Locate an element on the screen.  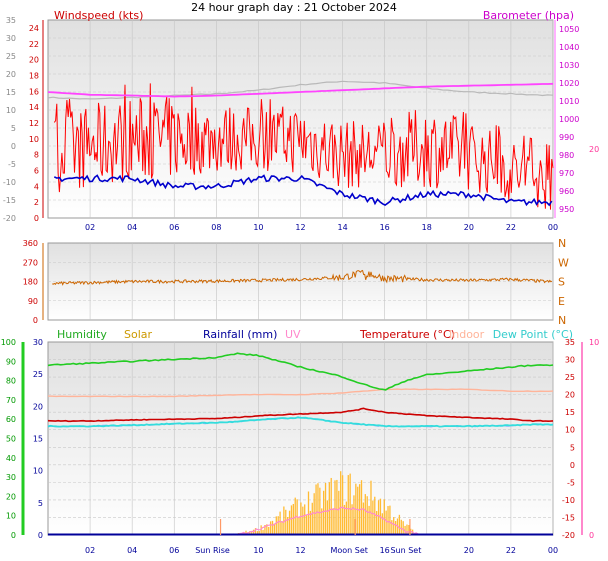
uv-tick-label: 10 is located at coordinates (594, 342).